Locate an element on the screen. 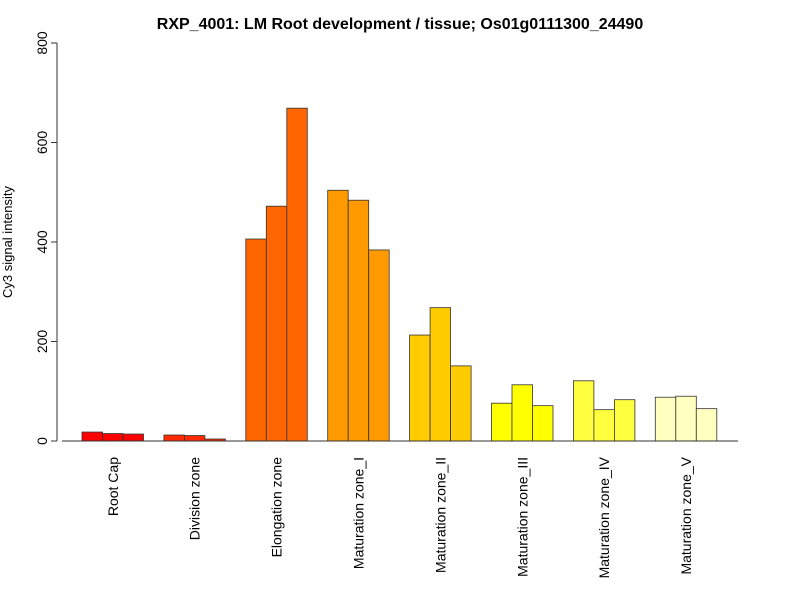 Image resolution: width=800 pixels, height=600 pixels. x-tick-label: Maturation zone_V is located at coordinates (686, 515).